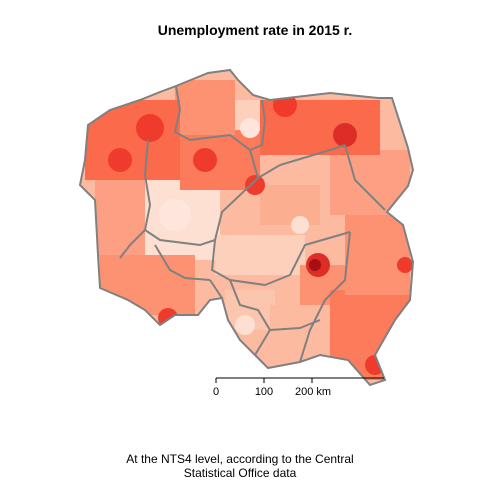  What do you see at coordinates (150, 128) in the screenshot?
I see `hotspot-west-pomerania` at bounding box center [150, 128].